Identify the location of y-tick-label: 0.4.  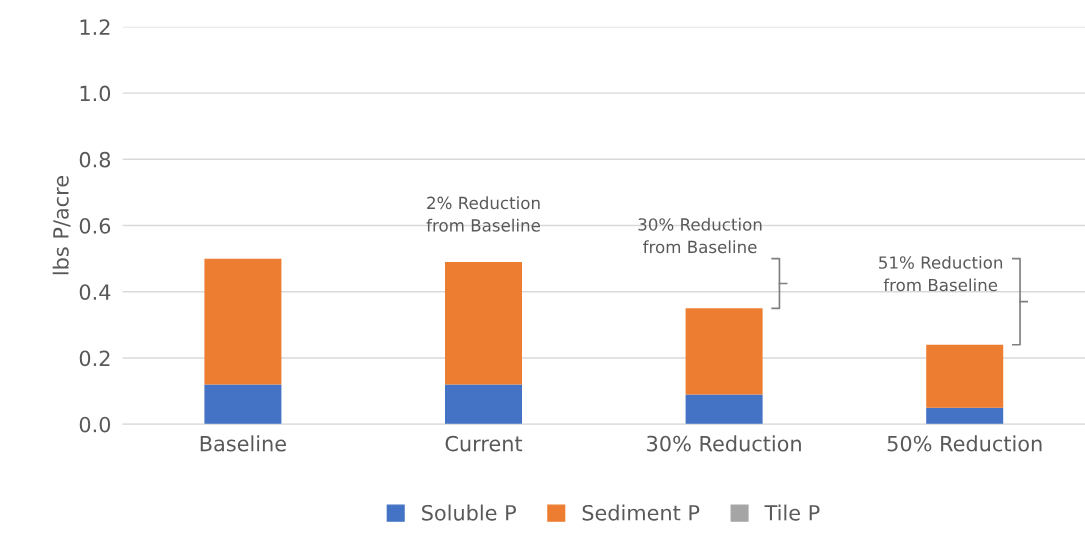
(95, 292).